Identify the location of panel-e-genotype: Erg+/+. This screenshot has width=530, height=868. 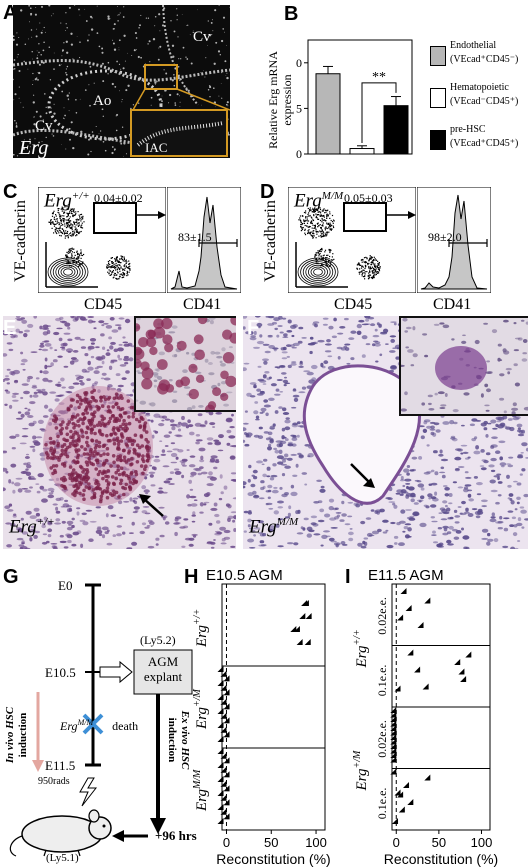
(32, 527).